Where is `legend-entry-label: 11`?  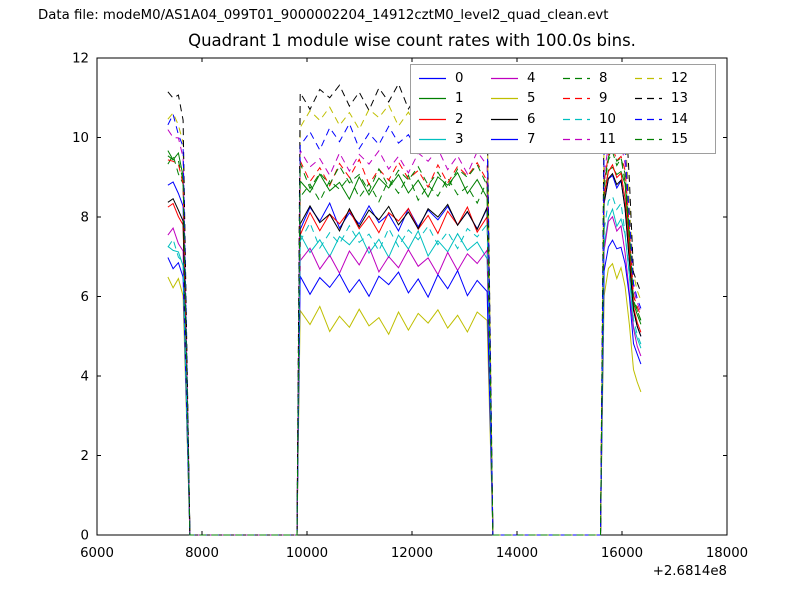
legend-entry-label: 11 is located at coordinates (607, 140).